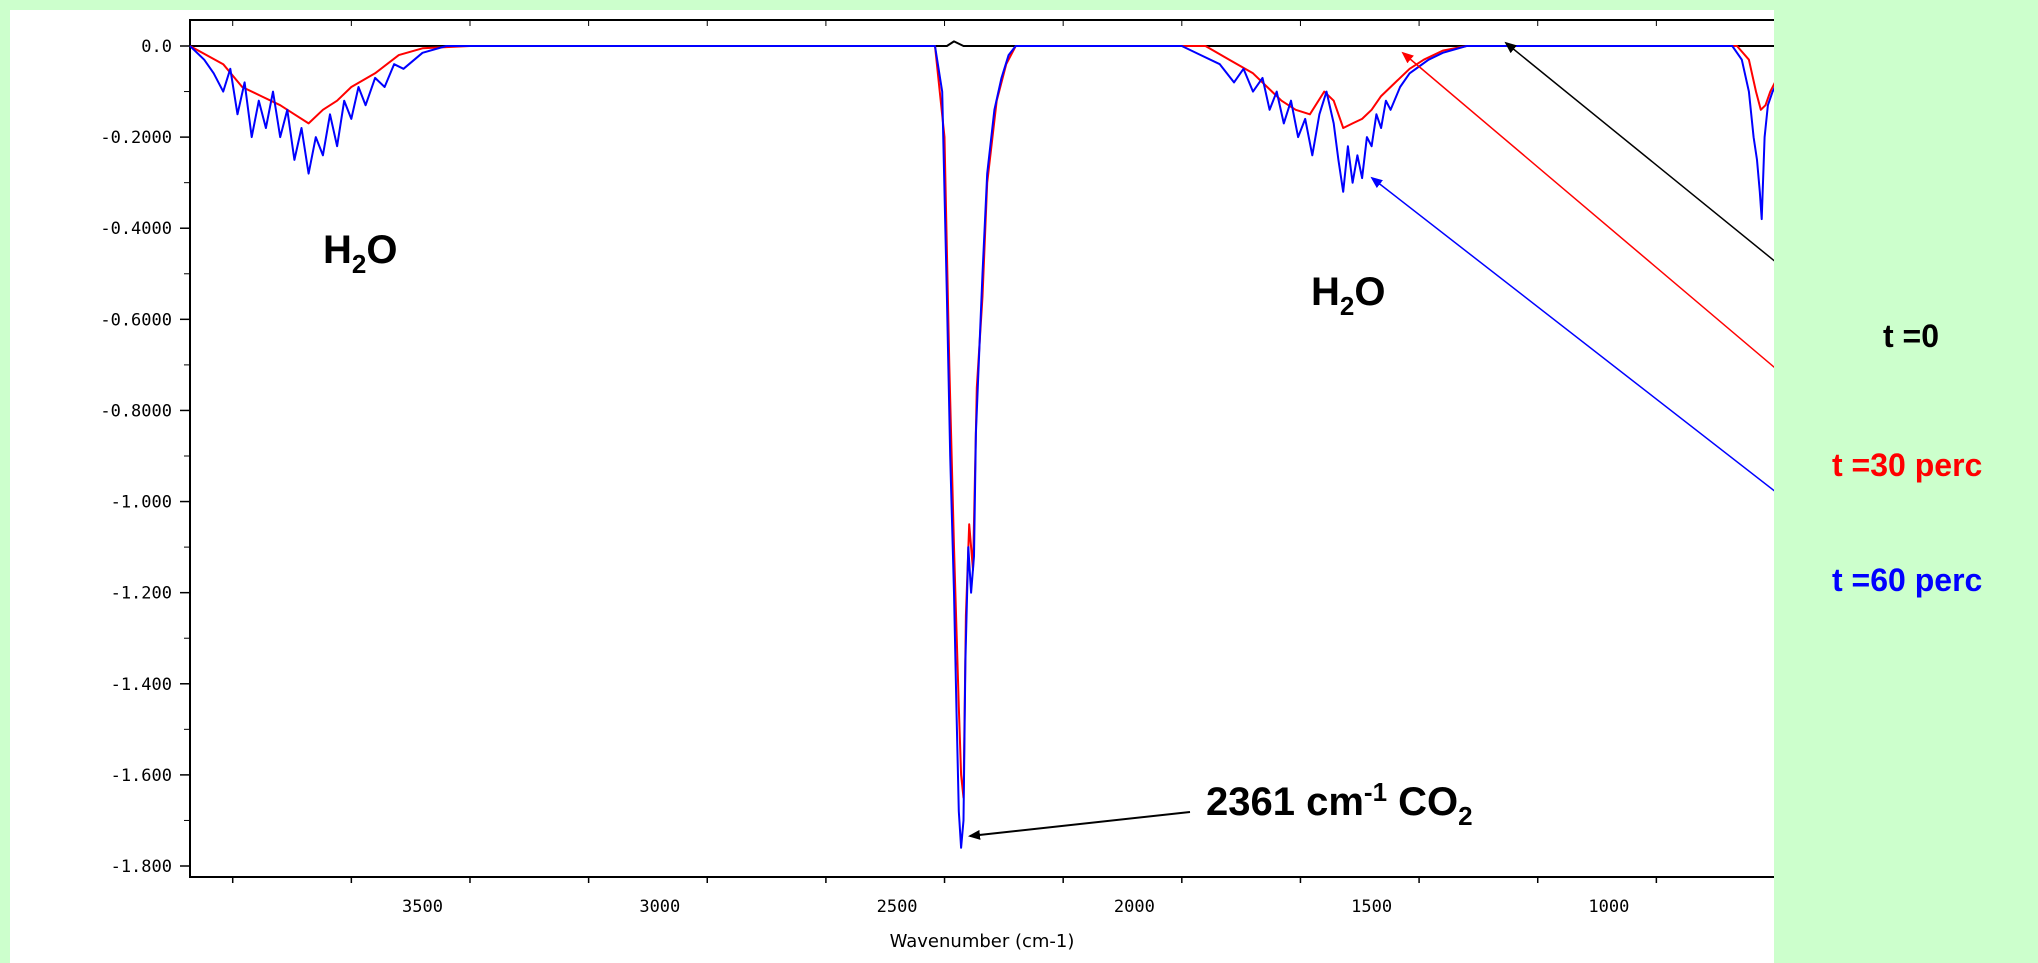  What do you see at coordinates (422, 907) in the screenshot?
I see `x-tick-label: 3500` at bounding box center [422, 907].